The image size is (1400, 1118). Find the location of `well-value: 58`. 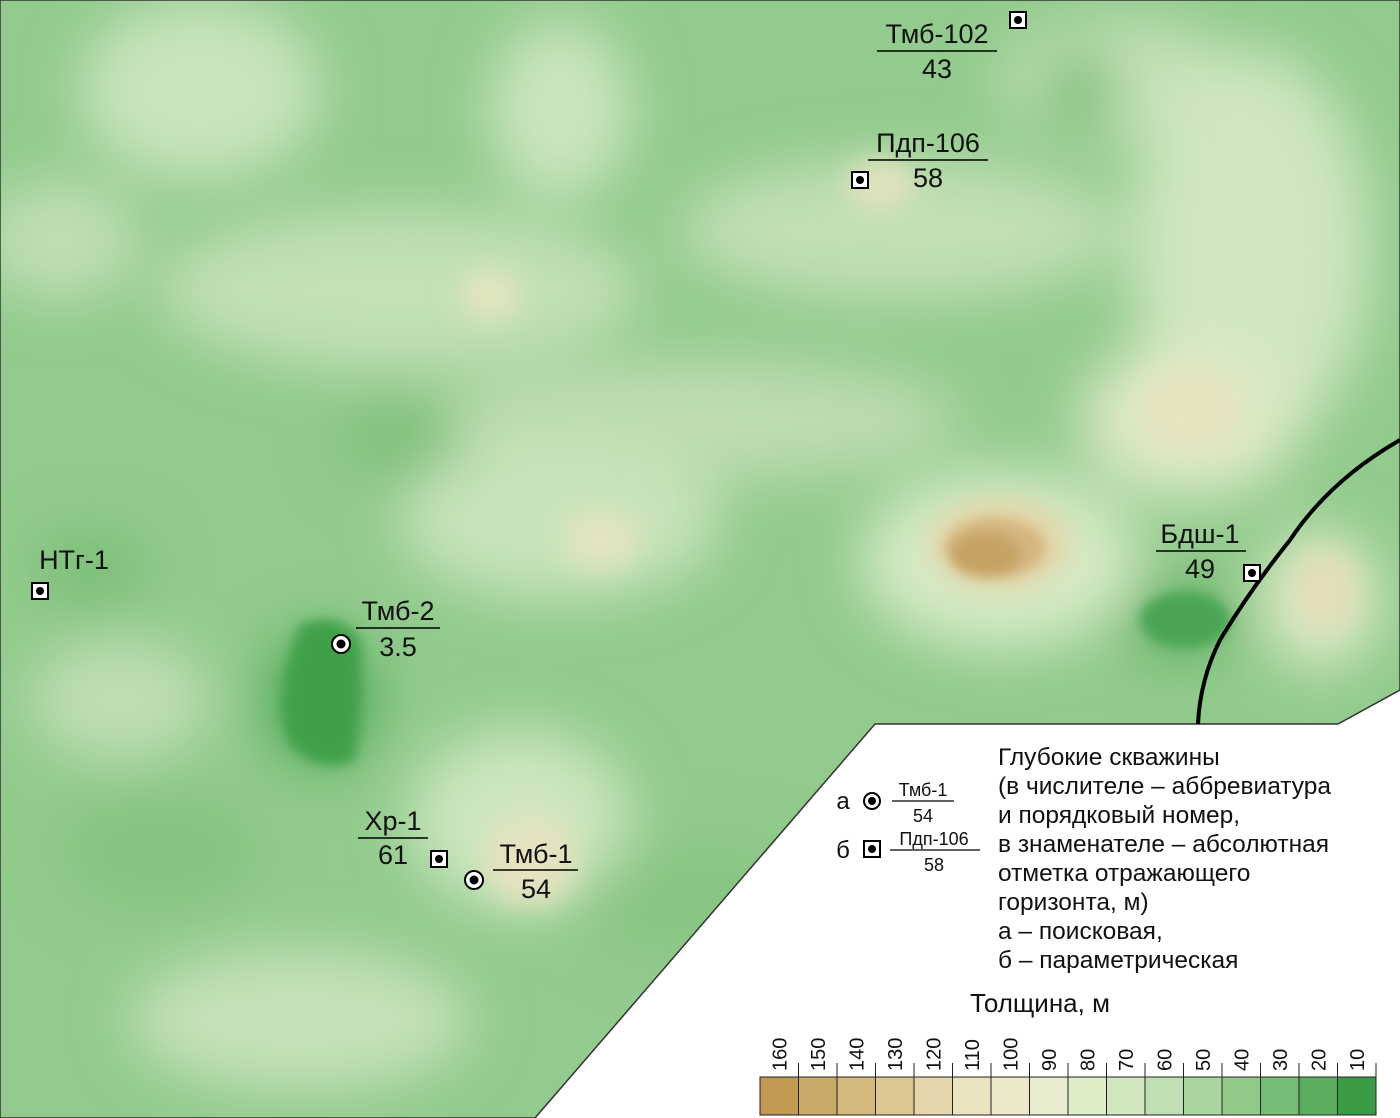

well-value: 58 is located at coordinates (928, 178).